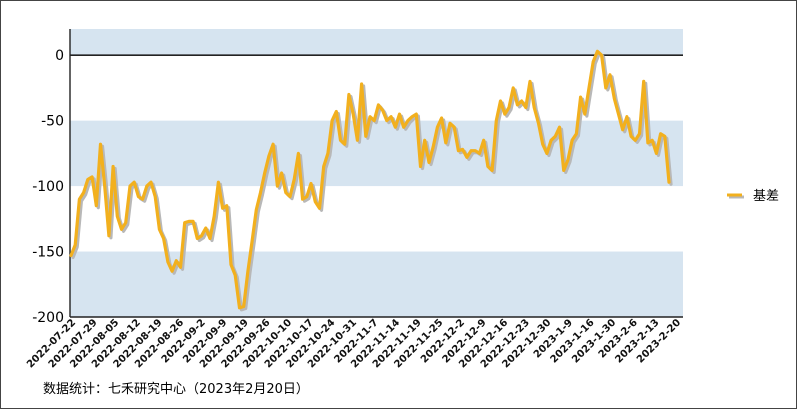 The width and height of the screenshot is (797, 414). I want to click on y-tick-label: -100, so click(48, 187).